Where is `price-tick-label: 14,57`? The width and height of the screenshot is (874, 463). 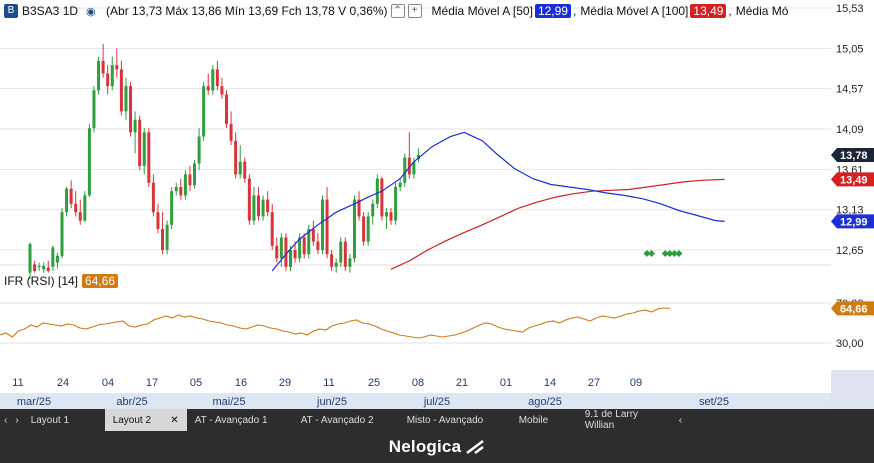
price-tick-label: 14,57 is located at coordinates (850, 90).